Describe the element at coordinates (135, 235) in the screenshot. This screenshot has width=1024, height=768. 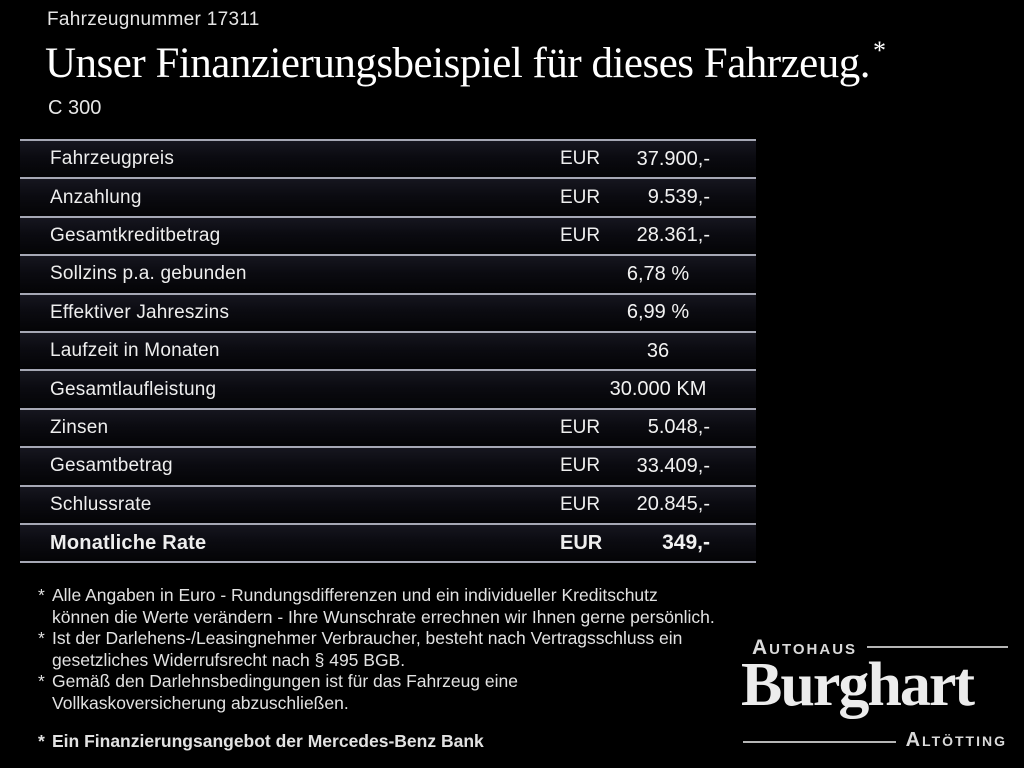
I see `row-label: Gesamtkreditbetrag` at that location.